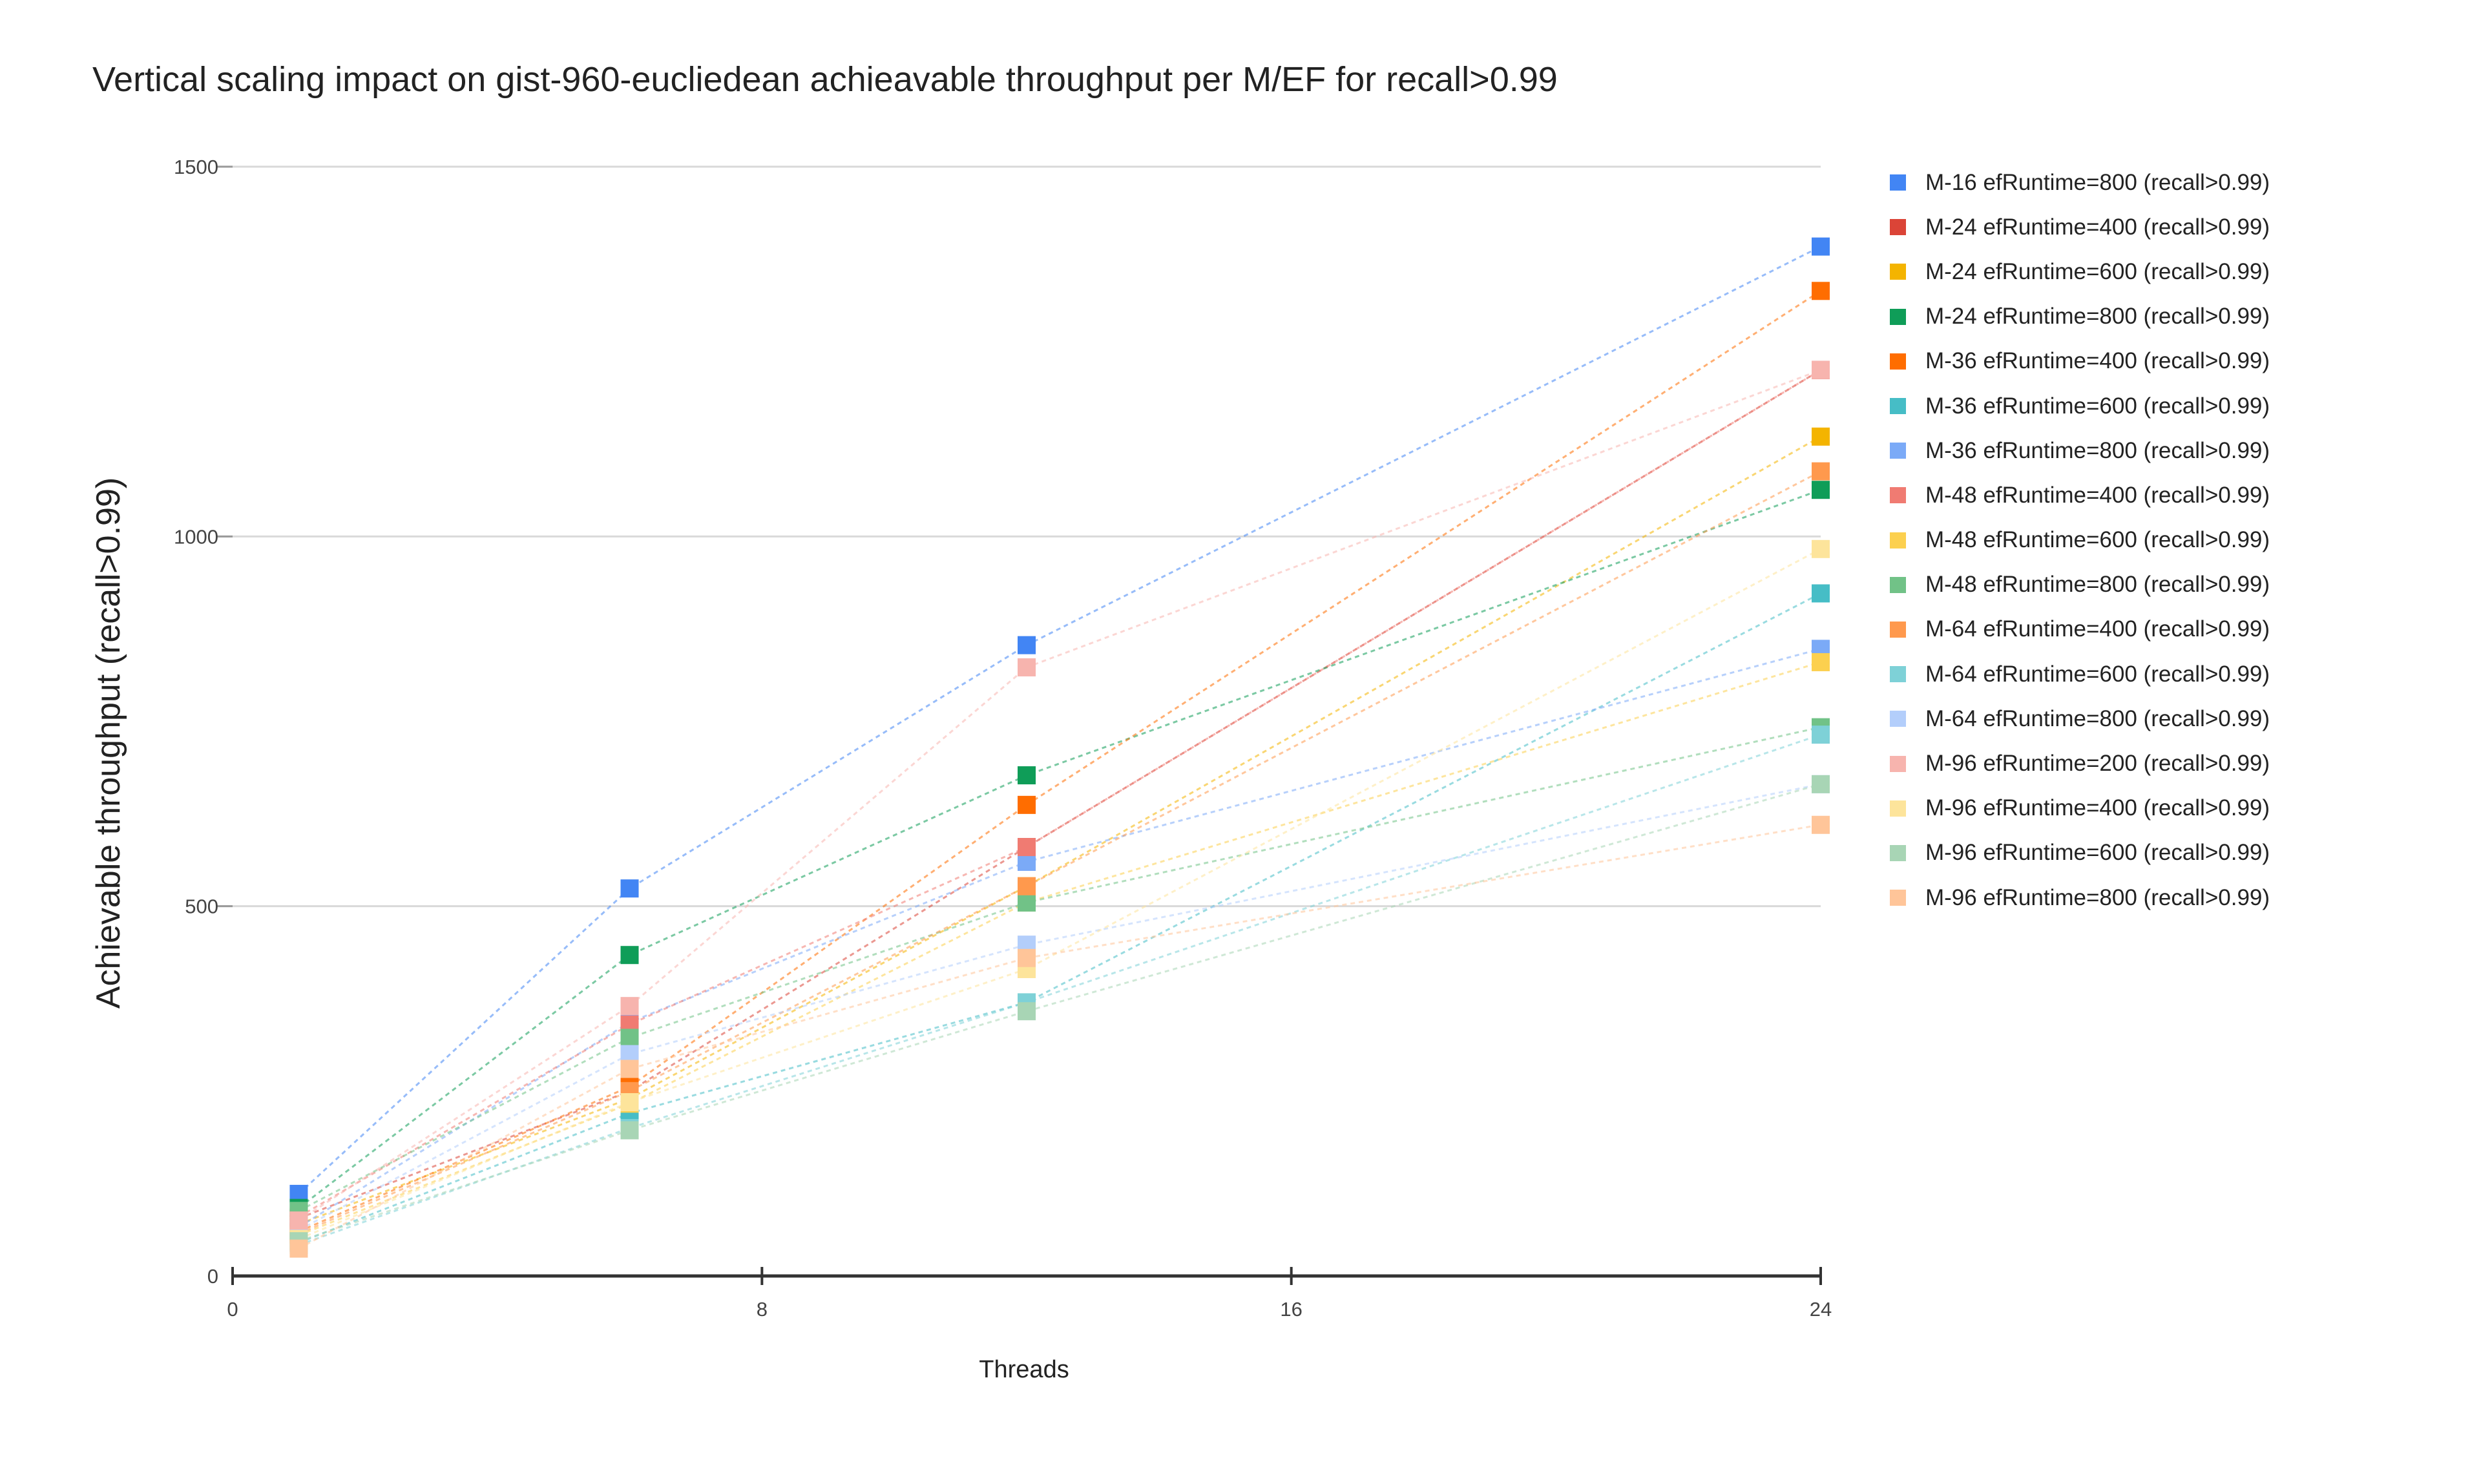 The height and width of the screenshot is (1484, 2481). What do you see at coordinates (108, 742) in the screenshot?
I see `y-axis-label: Achievable throughput (recall>0.99)` at bounding box center [108, 742].